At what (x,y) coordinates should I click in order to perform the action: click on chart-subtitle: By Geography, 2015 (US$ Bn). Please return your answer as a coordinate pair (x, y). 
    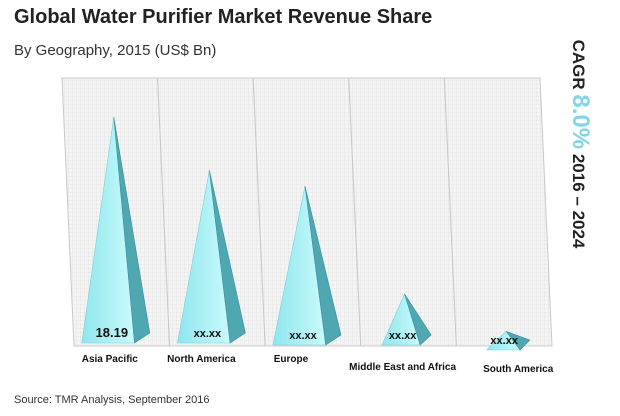
    Looking at the image, I should click on (115, 50).